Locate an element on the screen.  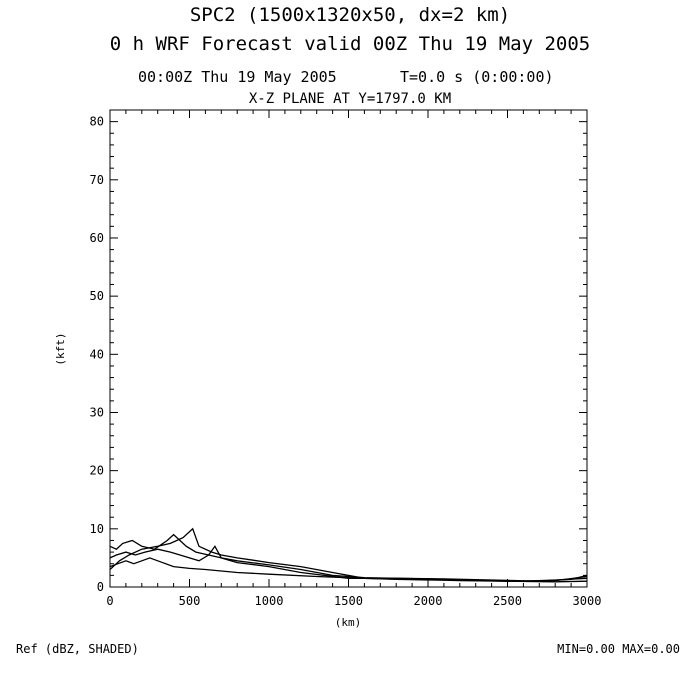
x-tick-label: 3000 is located at coordinates (587, 601).